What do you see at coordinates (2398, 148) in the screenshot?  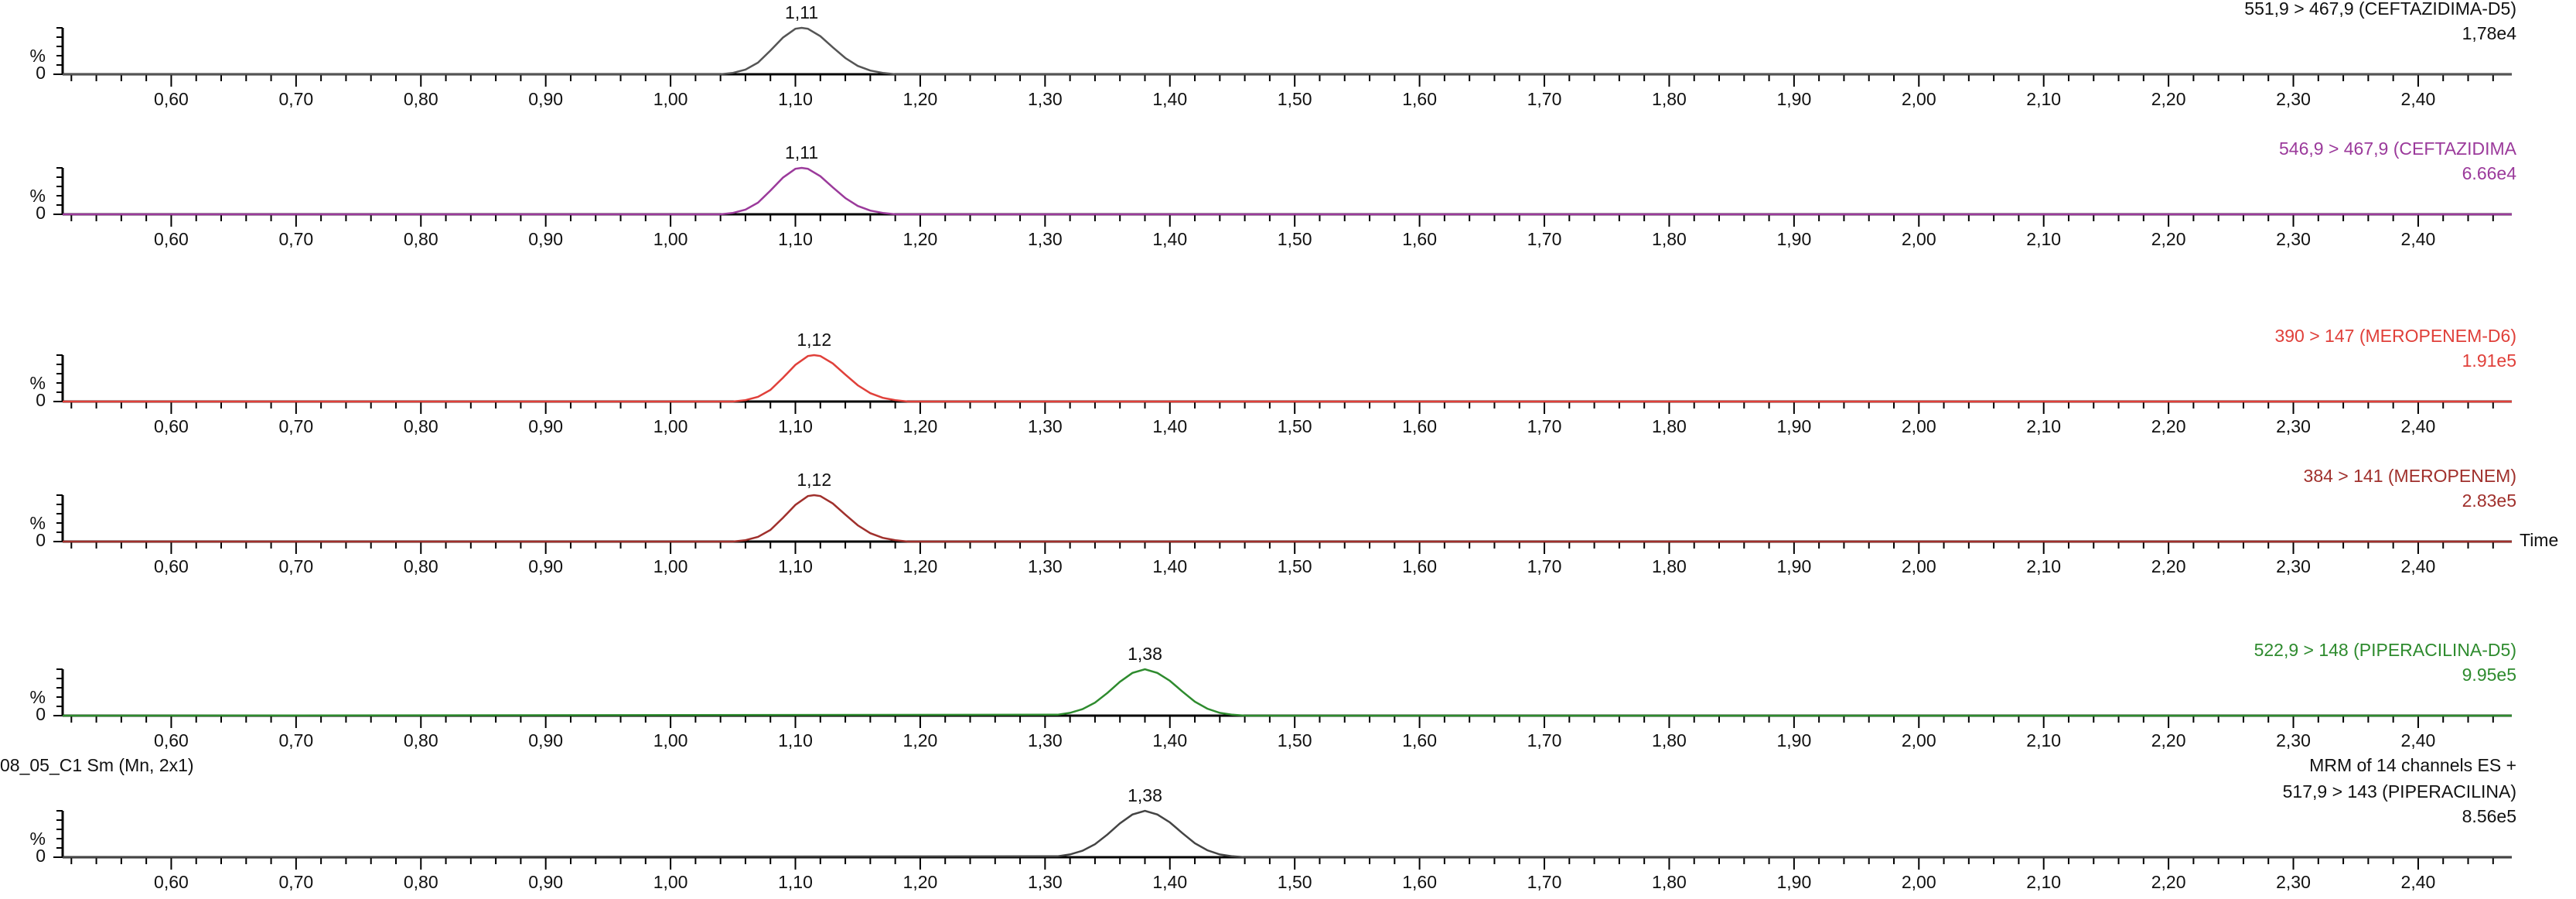 I see `trace-label: 546,9 > 467,9 (CEFTAZIDIMA` at bounding box center [2398, 148].